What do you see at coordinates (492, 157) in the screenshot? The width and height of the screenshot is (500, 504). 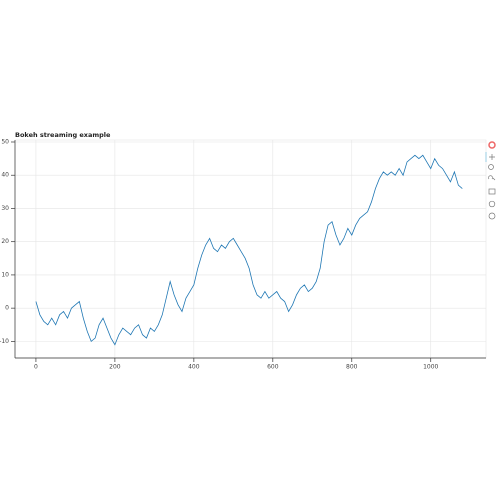 I see `pan-tool` at bounding box center [492, 157].